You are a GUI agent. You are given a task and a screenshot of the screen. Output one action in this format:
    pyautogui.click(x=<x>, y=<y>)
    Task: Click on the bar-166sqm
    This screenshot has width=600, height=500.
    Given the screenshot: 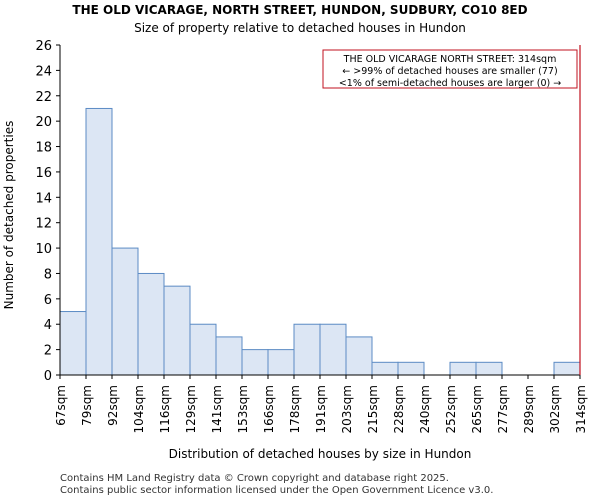 What is the action you would take?
    pyautogui.click(x=281, y=362)
    